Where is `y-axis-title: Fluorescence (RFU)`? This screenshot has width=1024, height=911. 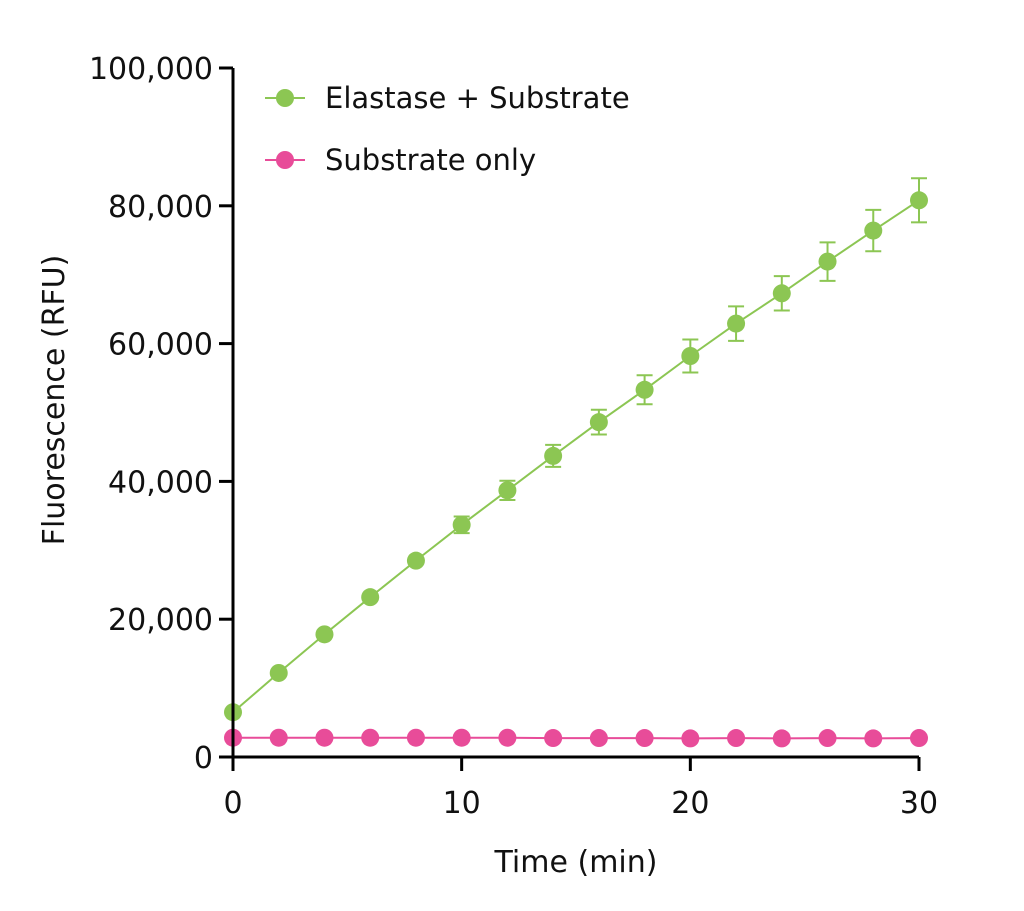
y-axis-title: Fluorescence (RFU) is located at coordinates (54, 400).